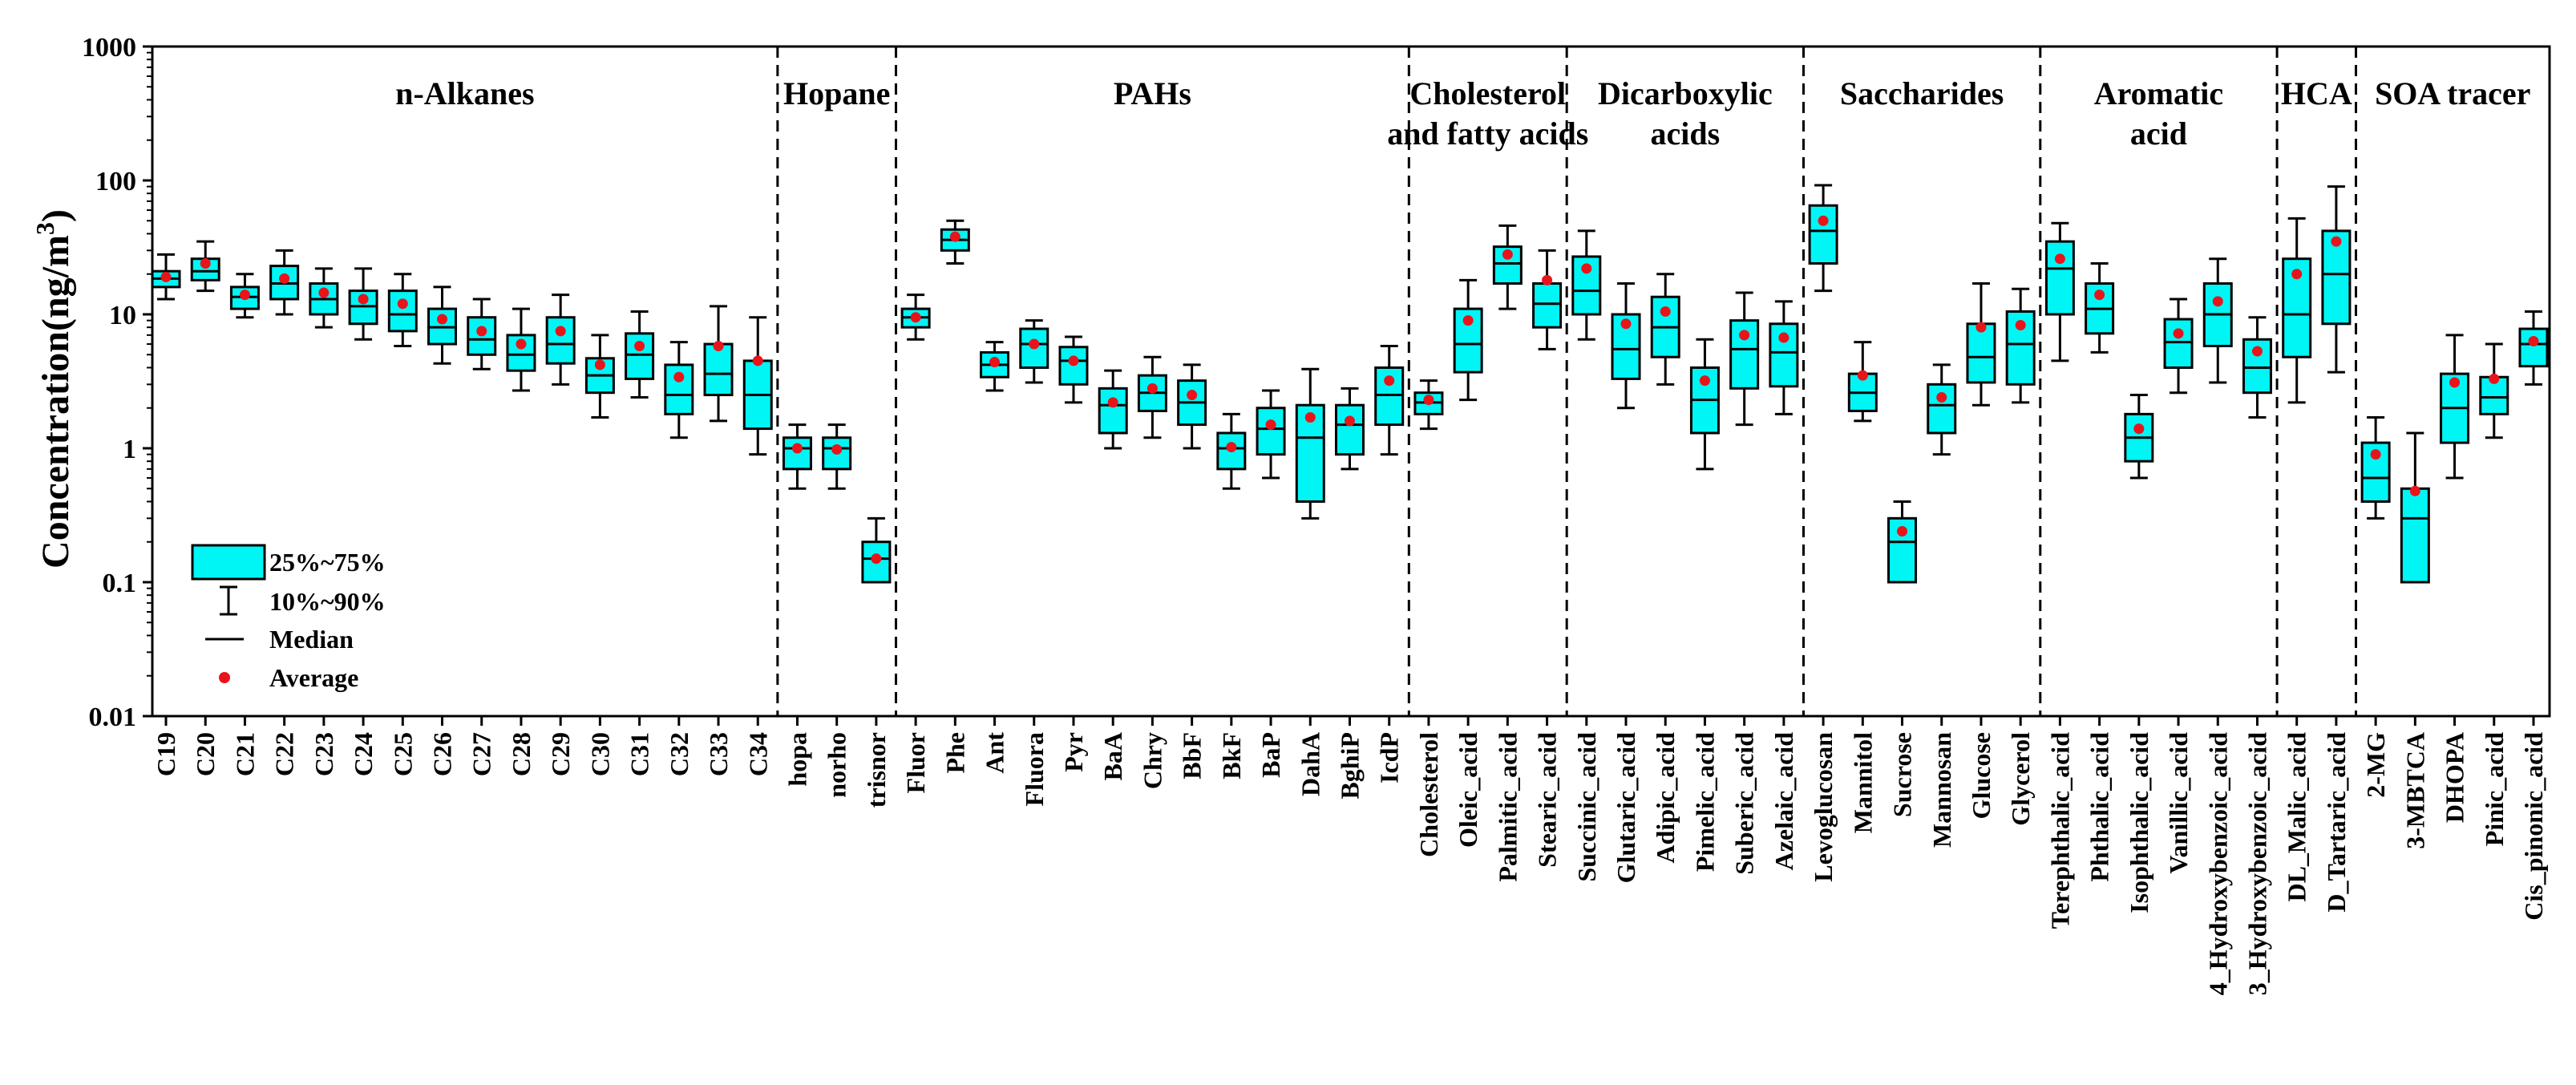 Image resolution: width=2576 pixels, height=1085 pixels. Describe the element at coordinates (837, 456) in the screenshot. I see `box-norho` at that location.